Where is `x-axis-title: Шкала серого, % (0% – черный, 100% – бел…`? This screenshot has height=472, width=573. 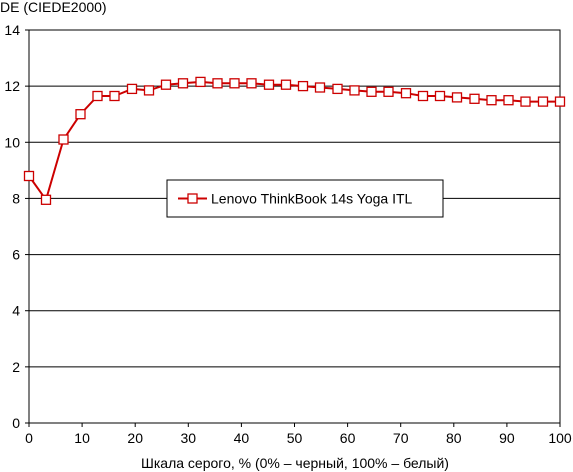 x-axis-title: Шкала серого, % (0% – черный, 100% – бел… is located at coordinates (295, 463).